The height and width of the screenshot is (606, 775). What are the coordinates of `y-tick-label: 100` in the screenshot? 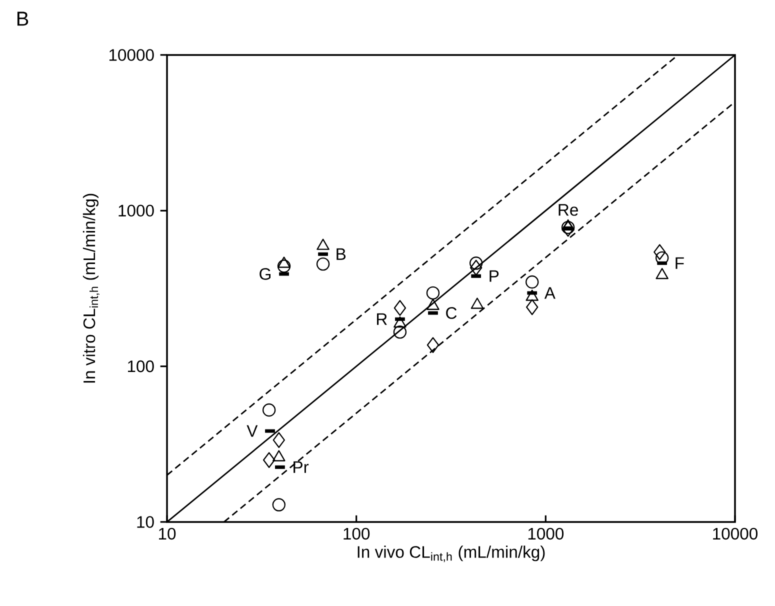 It's located at (141, 366).